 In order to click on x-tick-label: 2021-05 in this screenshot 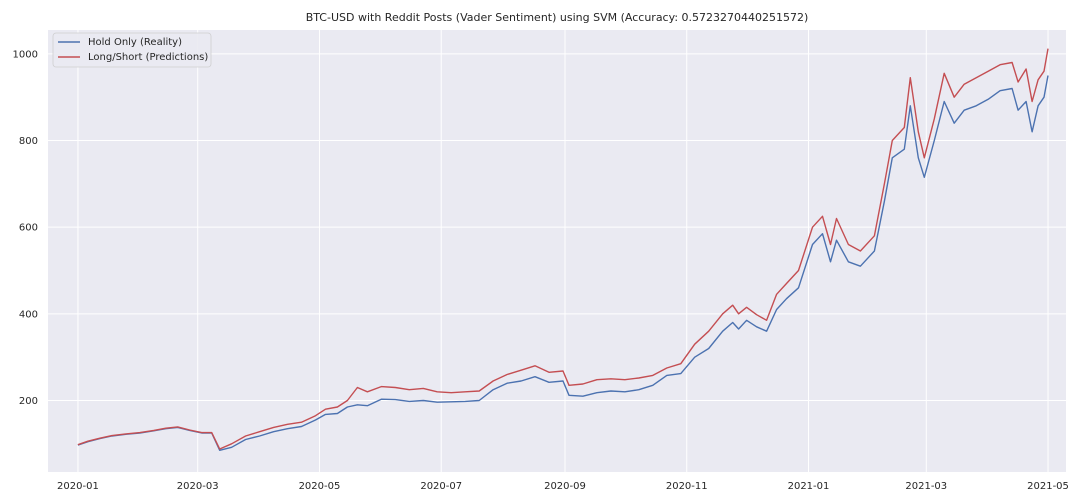, I will do `click(1048, 486)`.